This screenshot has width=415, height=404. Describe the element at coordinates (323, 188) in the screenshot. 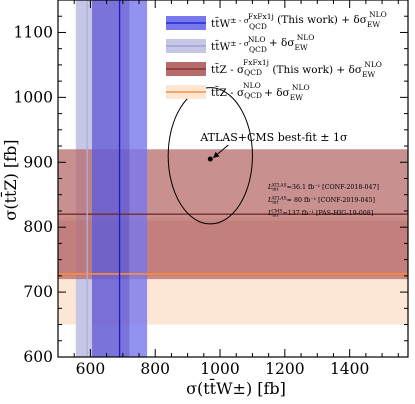

I see `lumi-note-1: LintATLAS=36.1 fb⁻¹ [CONF-2018-047]` at that location.